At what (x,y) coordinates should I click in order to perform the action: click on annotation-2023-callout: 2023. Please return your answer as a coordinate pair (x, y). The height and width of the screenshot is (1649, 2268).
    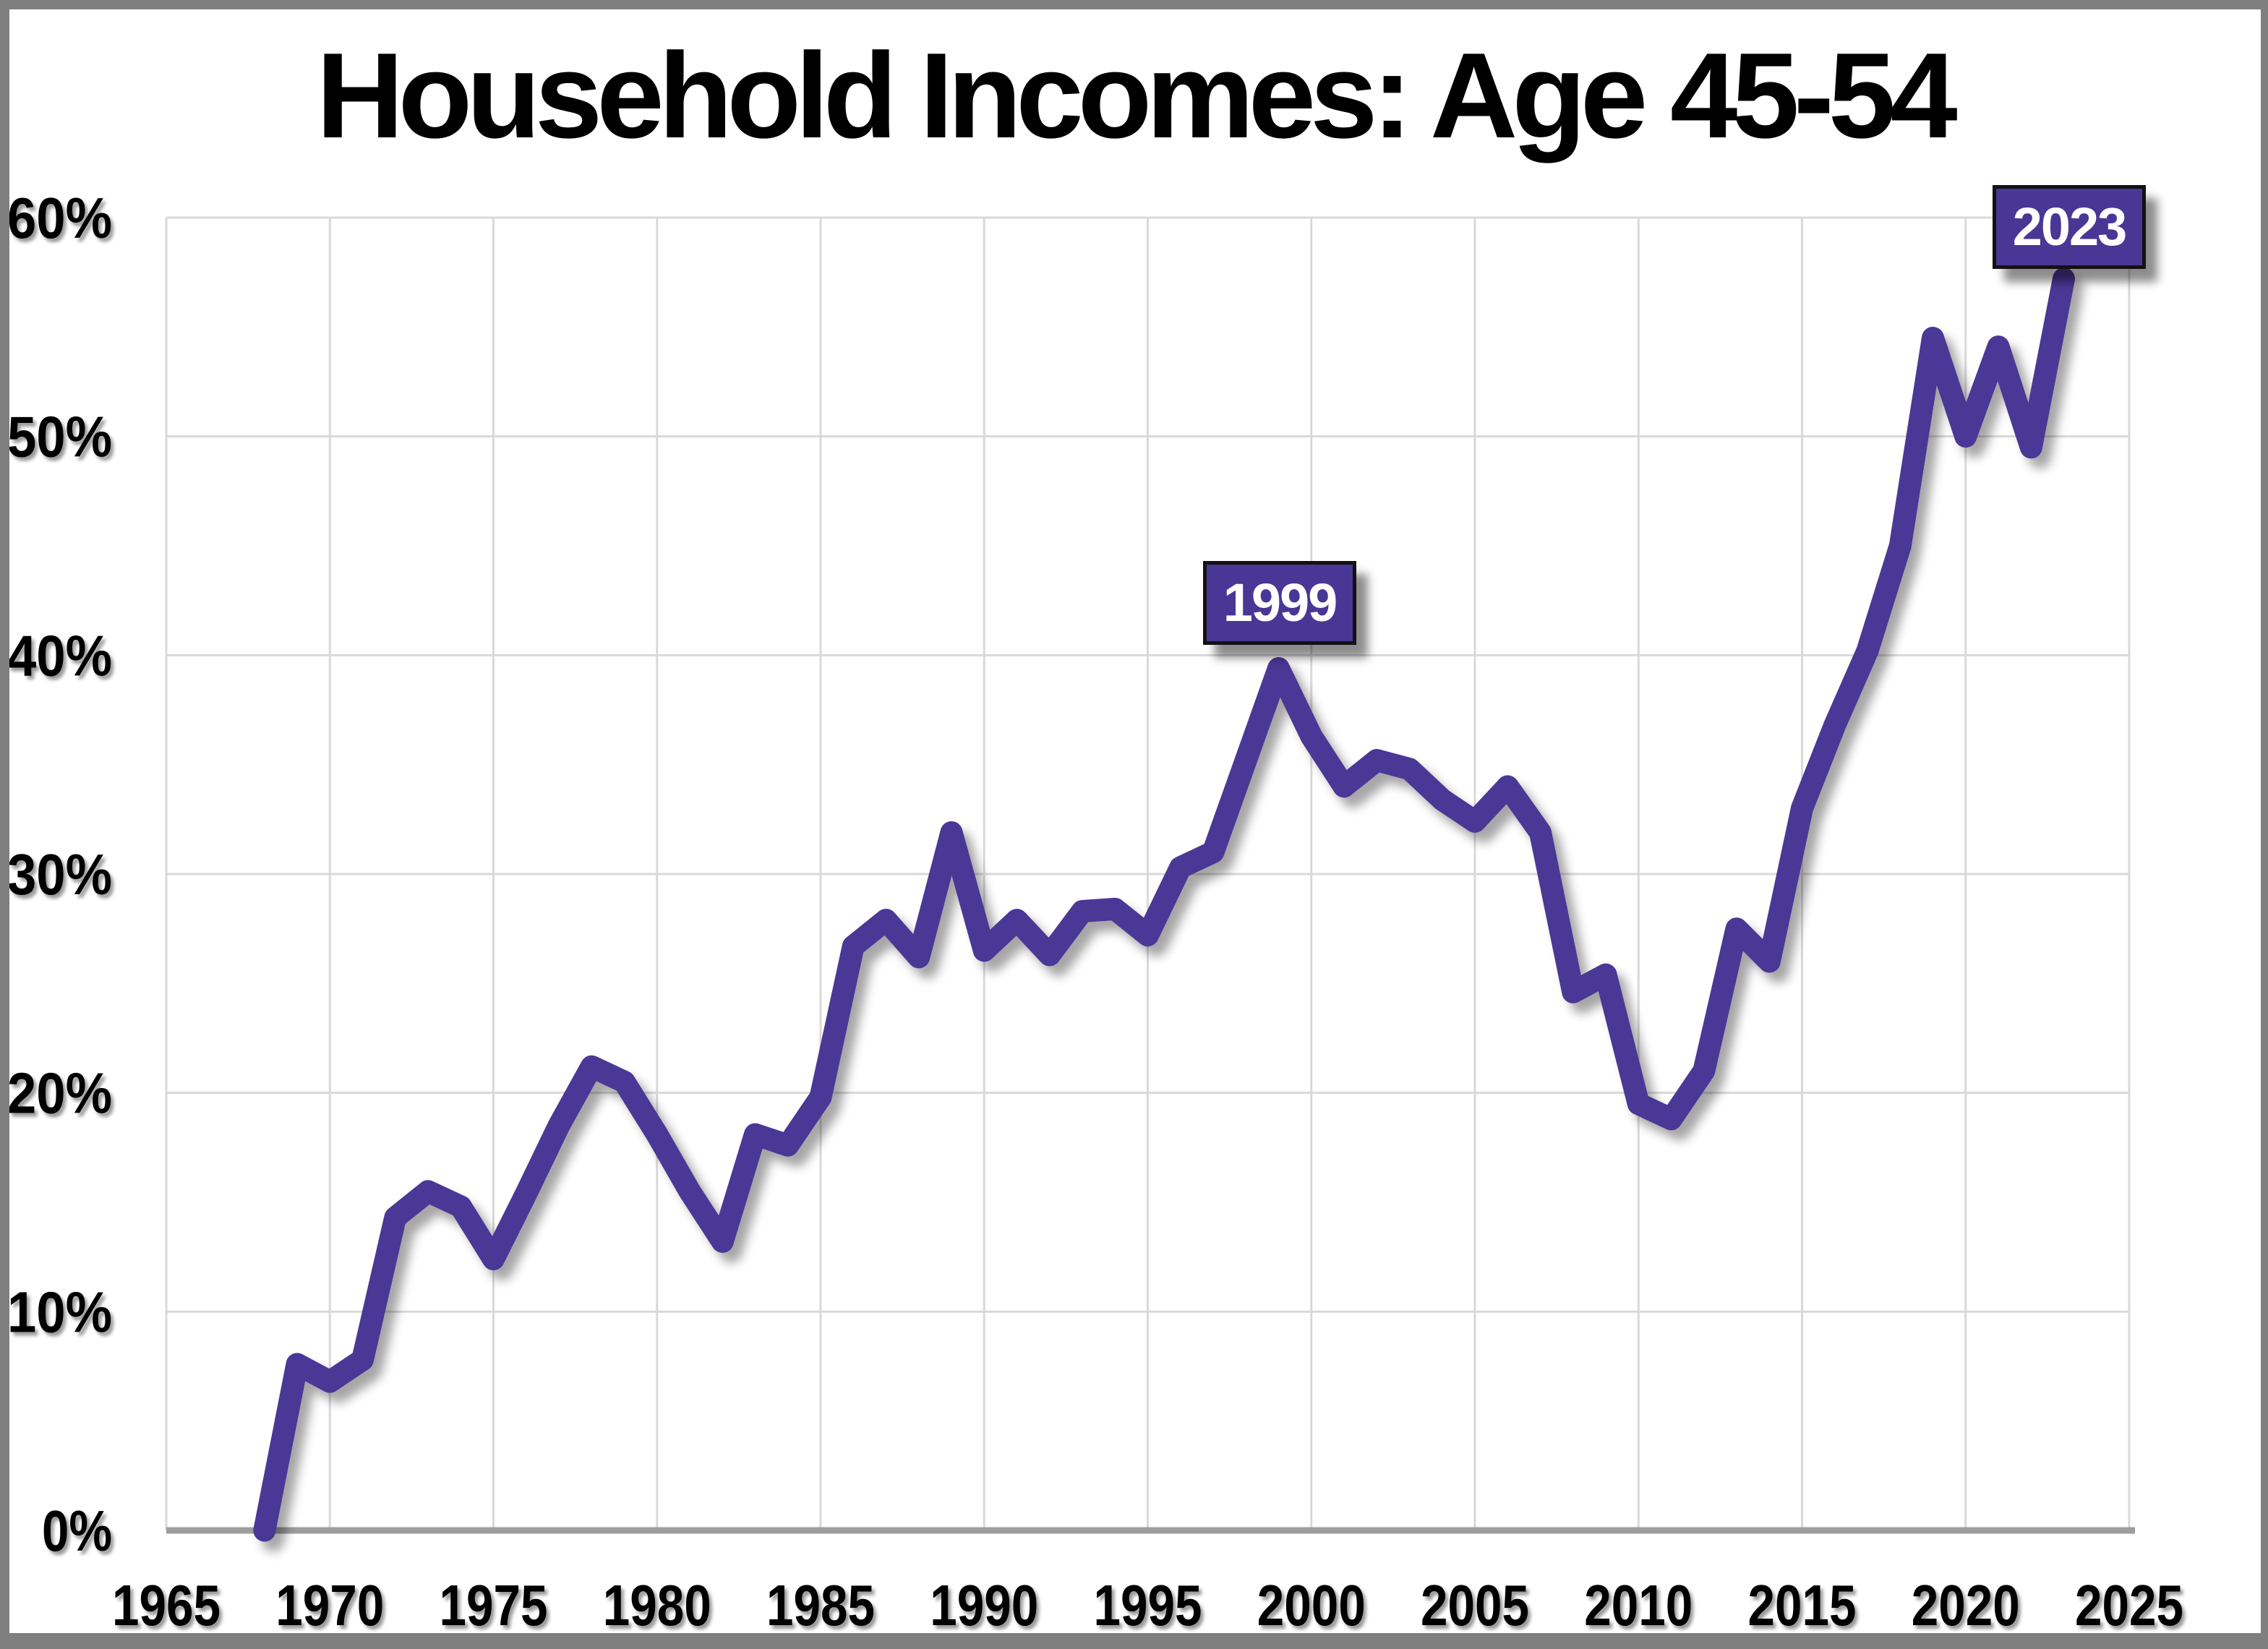
    Looking at the image, I should click on (2069, 227).